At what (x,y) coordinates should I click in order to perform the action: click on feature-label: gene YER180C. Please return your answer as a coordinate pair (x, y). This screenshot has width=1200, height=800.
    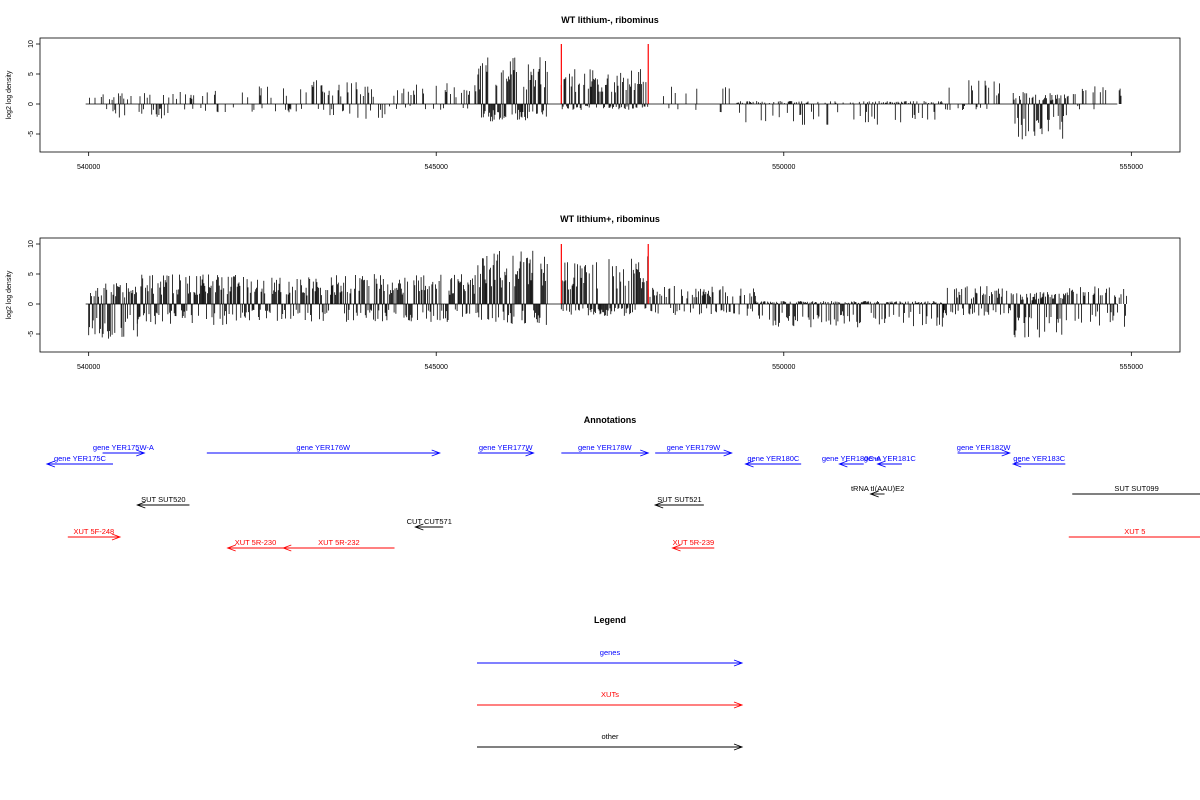
    Looking at the image, I should click on (773, 458).